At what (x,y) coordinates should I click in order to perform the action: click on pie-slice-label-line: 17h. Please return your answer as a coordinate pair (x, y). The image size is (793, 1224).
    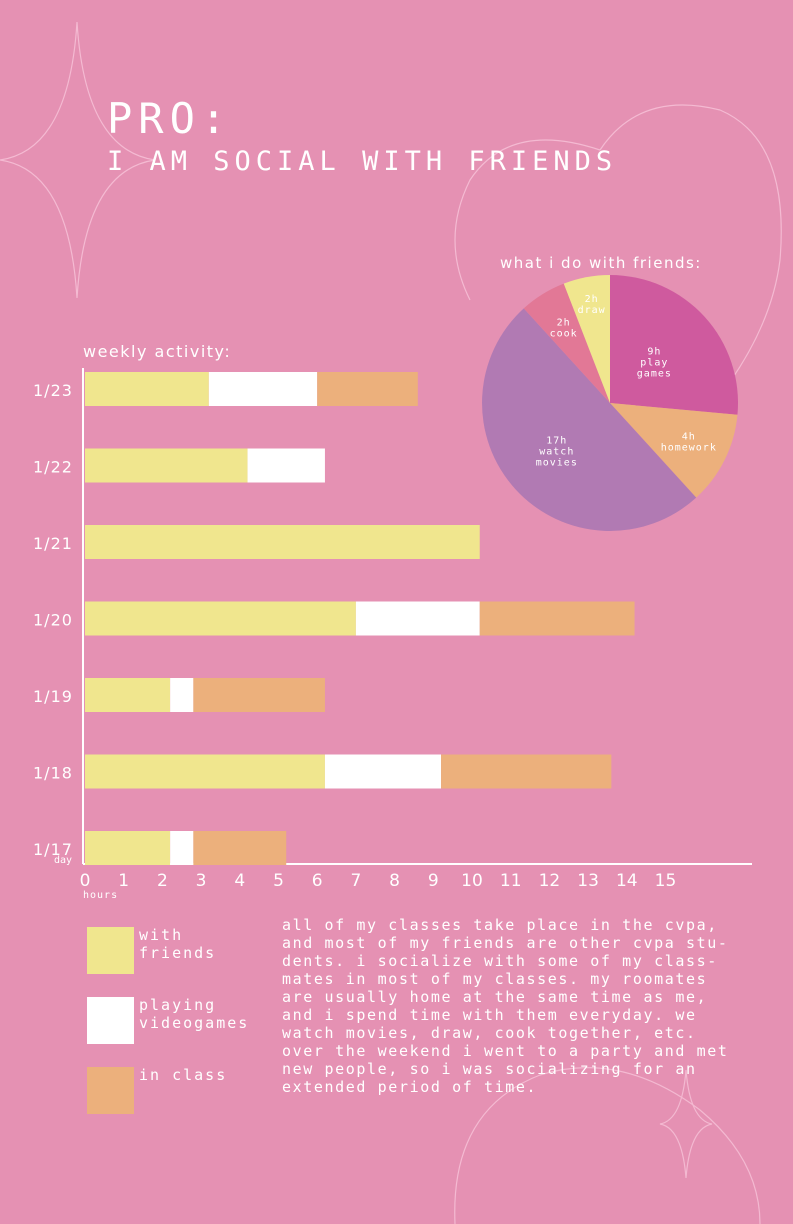
    Looking at the image, I should click on (556, 441).